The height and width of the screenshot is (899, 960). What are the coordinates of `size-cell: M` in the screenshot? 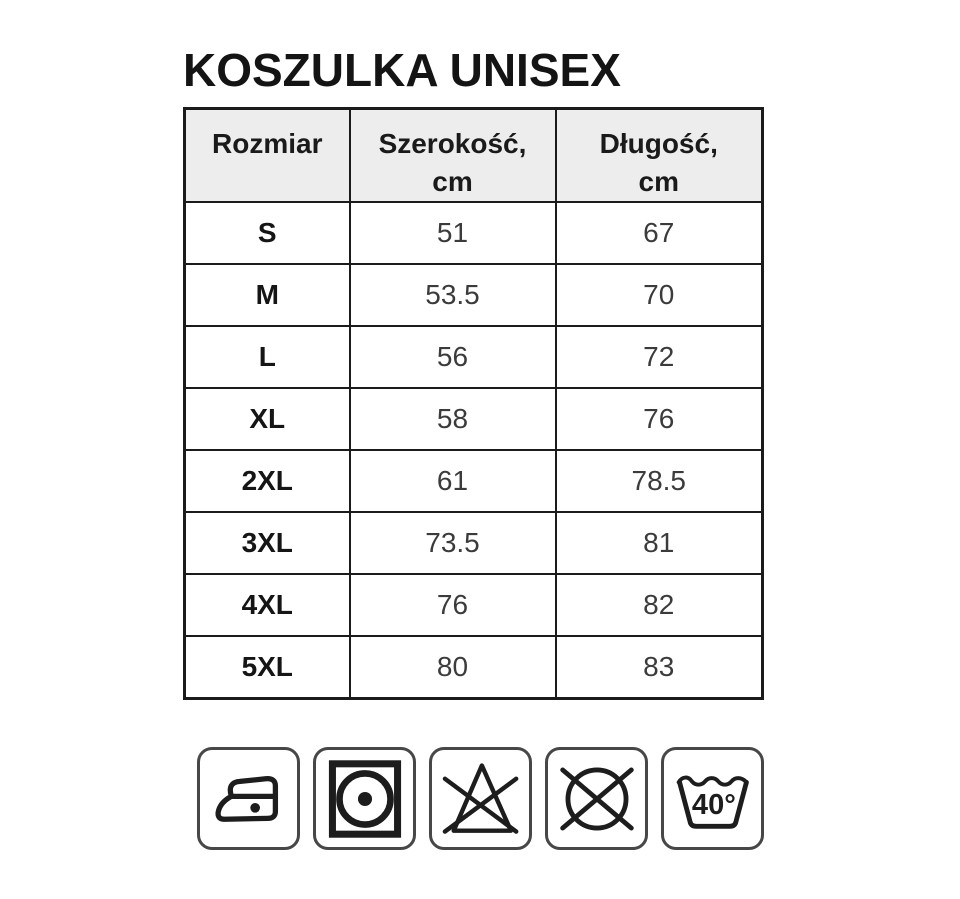 It's located at (267, 295).